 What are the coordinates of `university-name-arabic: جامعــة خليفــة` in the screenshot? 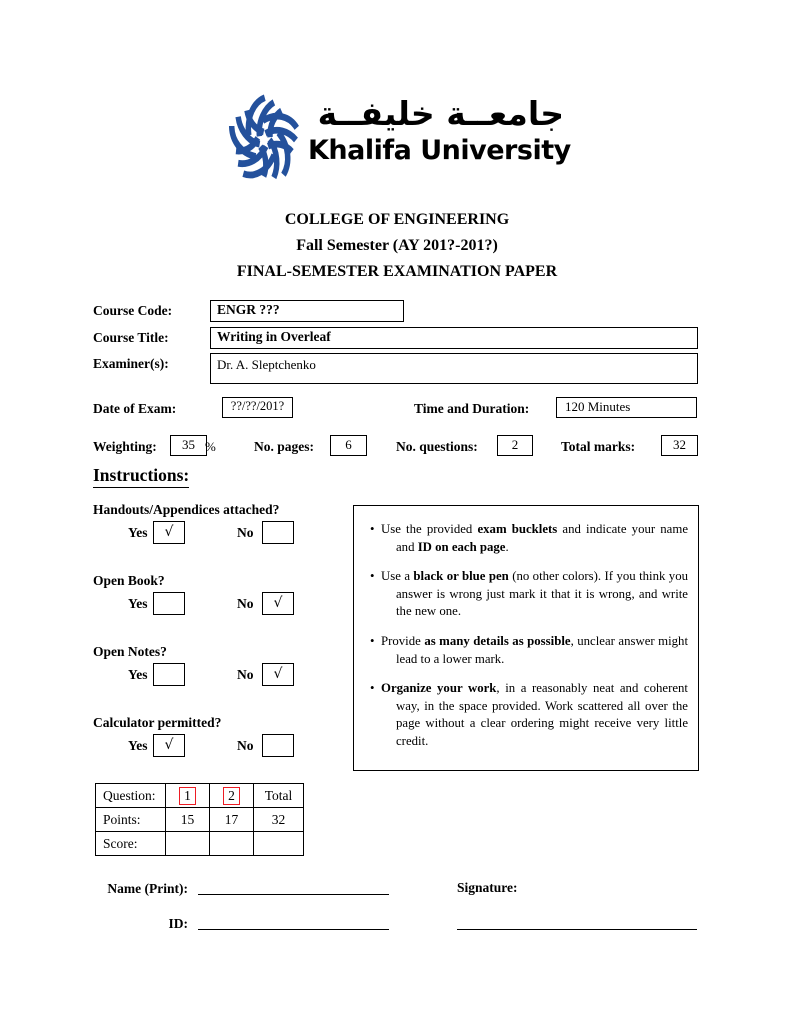 It's located at (440, 113).